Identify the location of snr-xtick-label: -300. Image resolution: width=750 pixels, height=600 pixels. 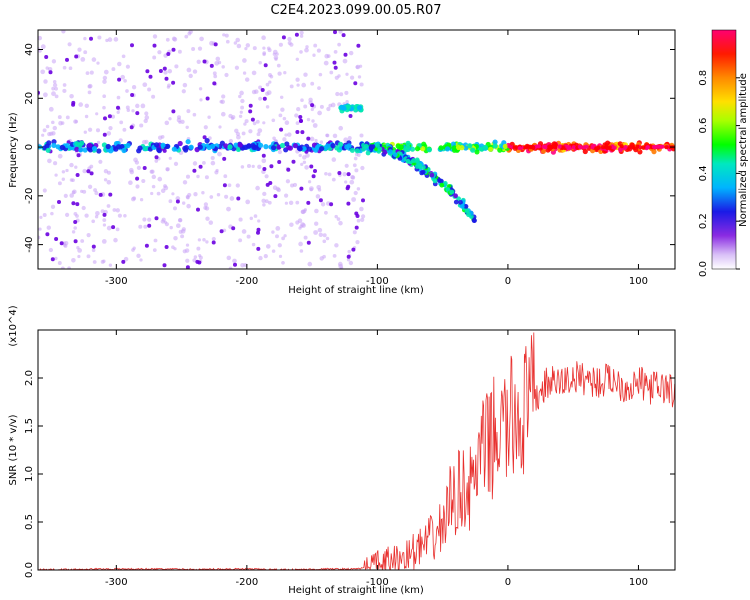
(116, 582).